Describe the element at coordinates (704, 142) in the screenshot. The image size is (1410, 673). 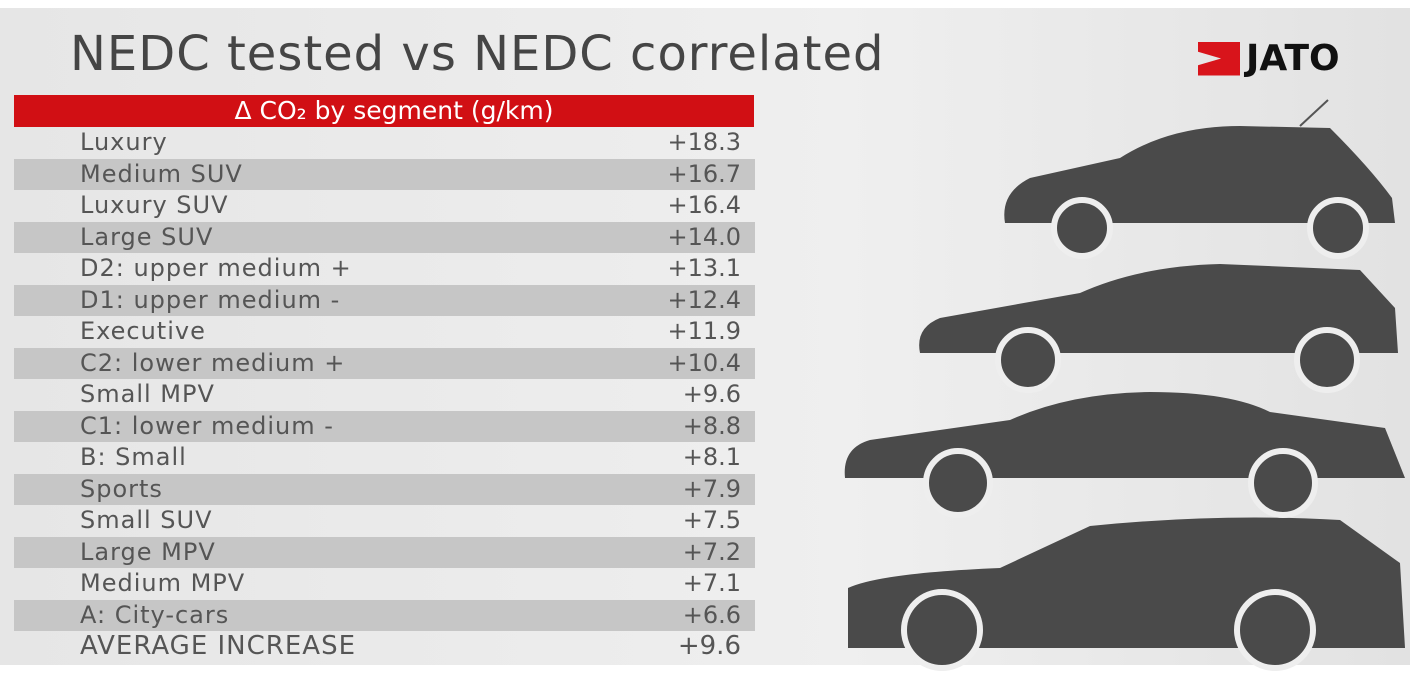
I see `co2-delta: +18.3` at that location.